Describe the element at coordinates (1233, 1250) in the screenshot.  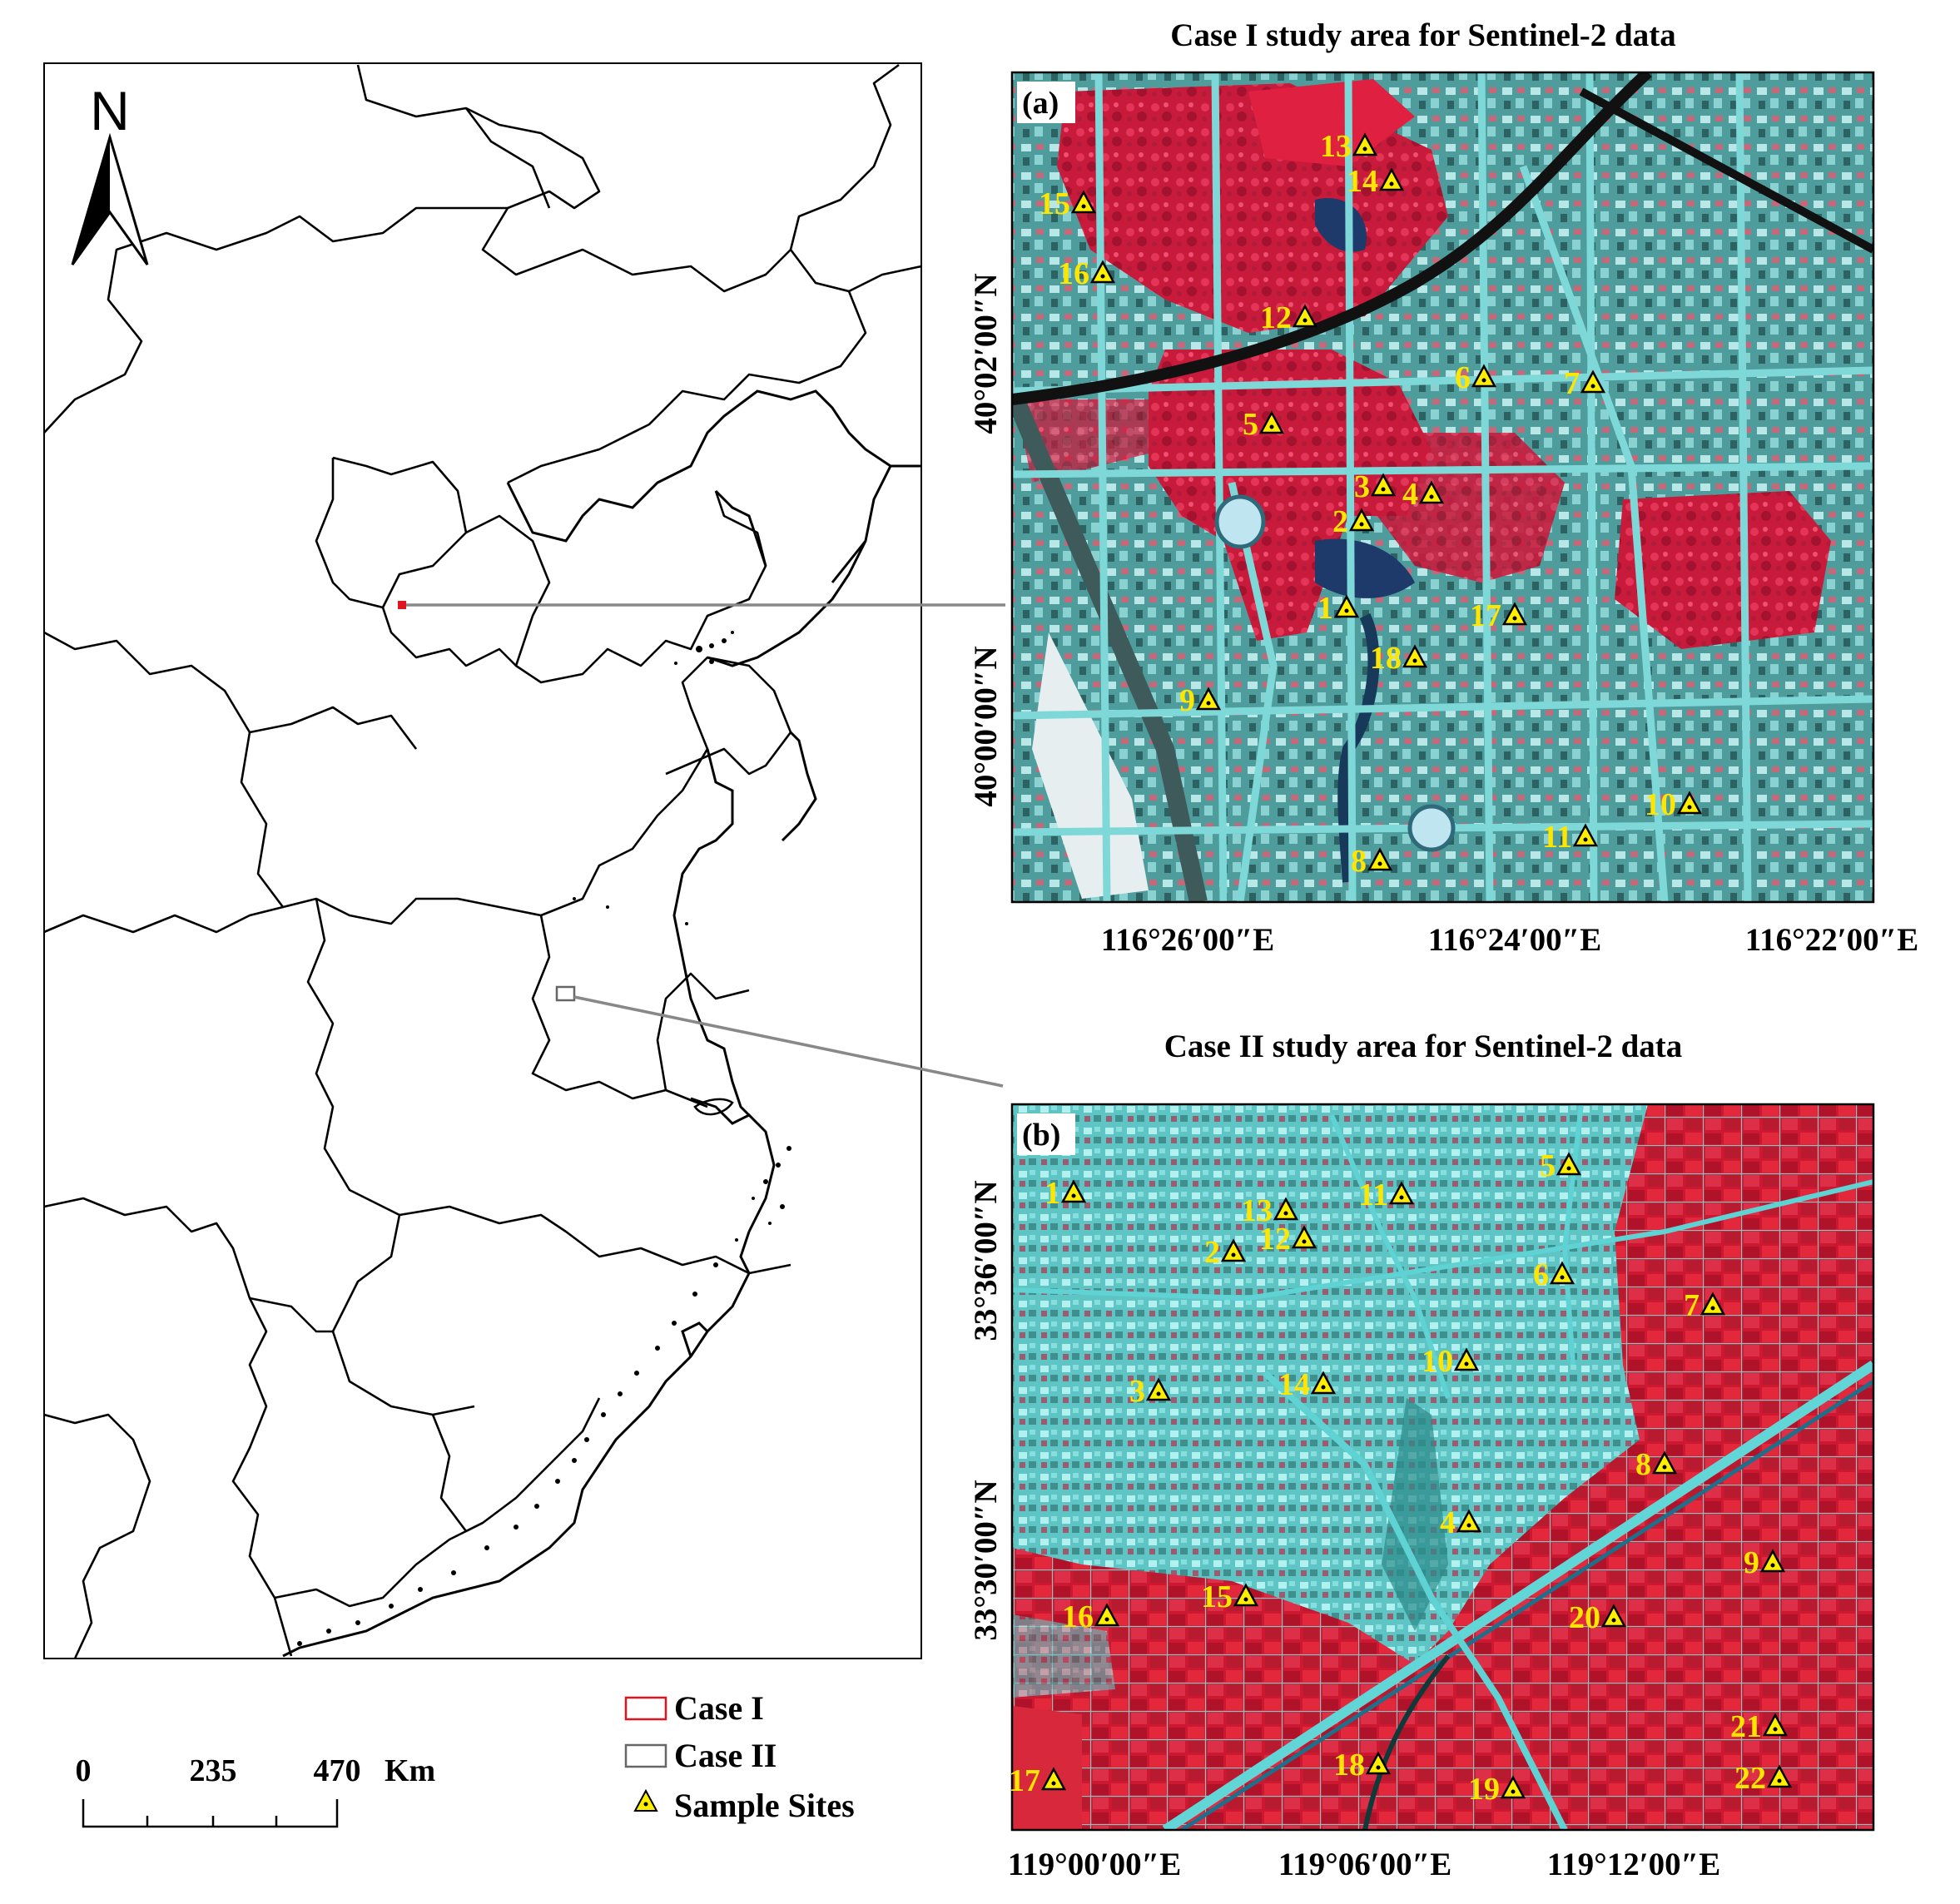
I see `panel-b-site-2-icon` at that location.